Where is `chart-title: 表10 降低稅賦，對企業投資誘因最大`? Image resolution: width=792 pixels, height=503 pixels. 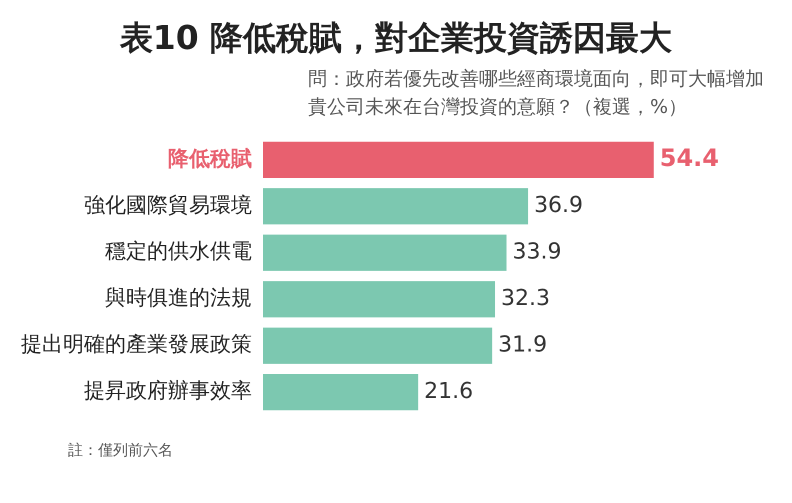
chart-title: 表10 降低稅賦，對企業投資誘因最大 is located at coordinates (396, 38).